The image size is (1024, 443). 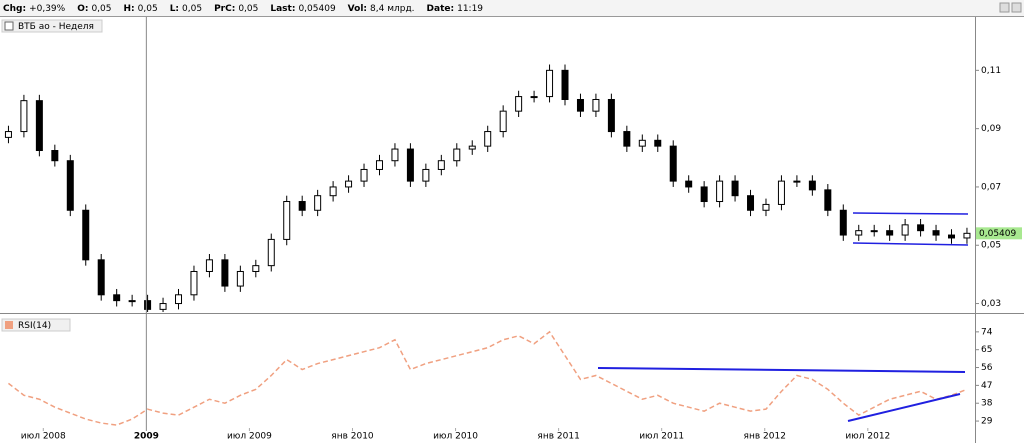 I want to click on y-tick-label: 0,05, so click(x=991, y=246).